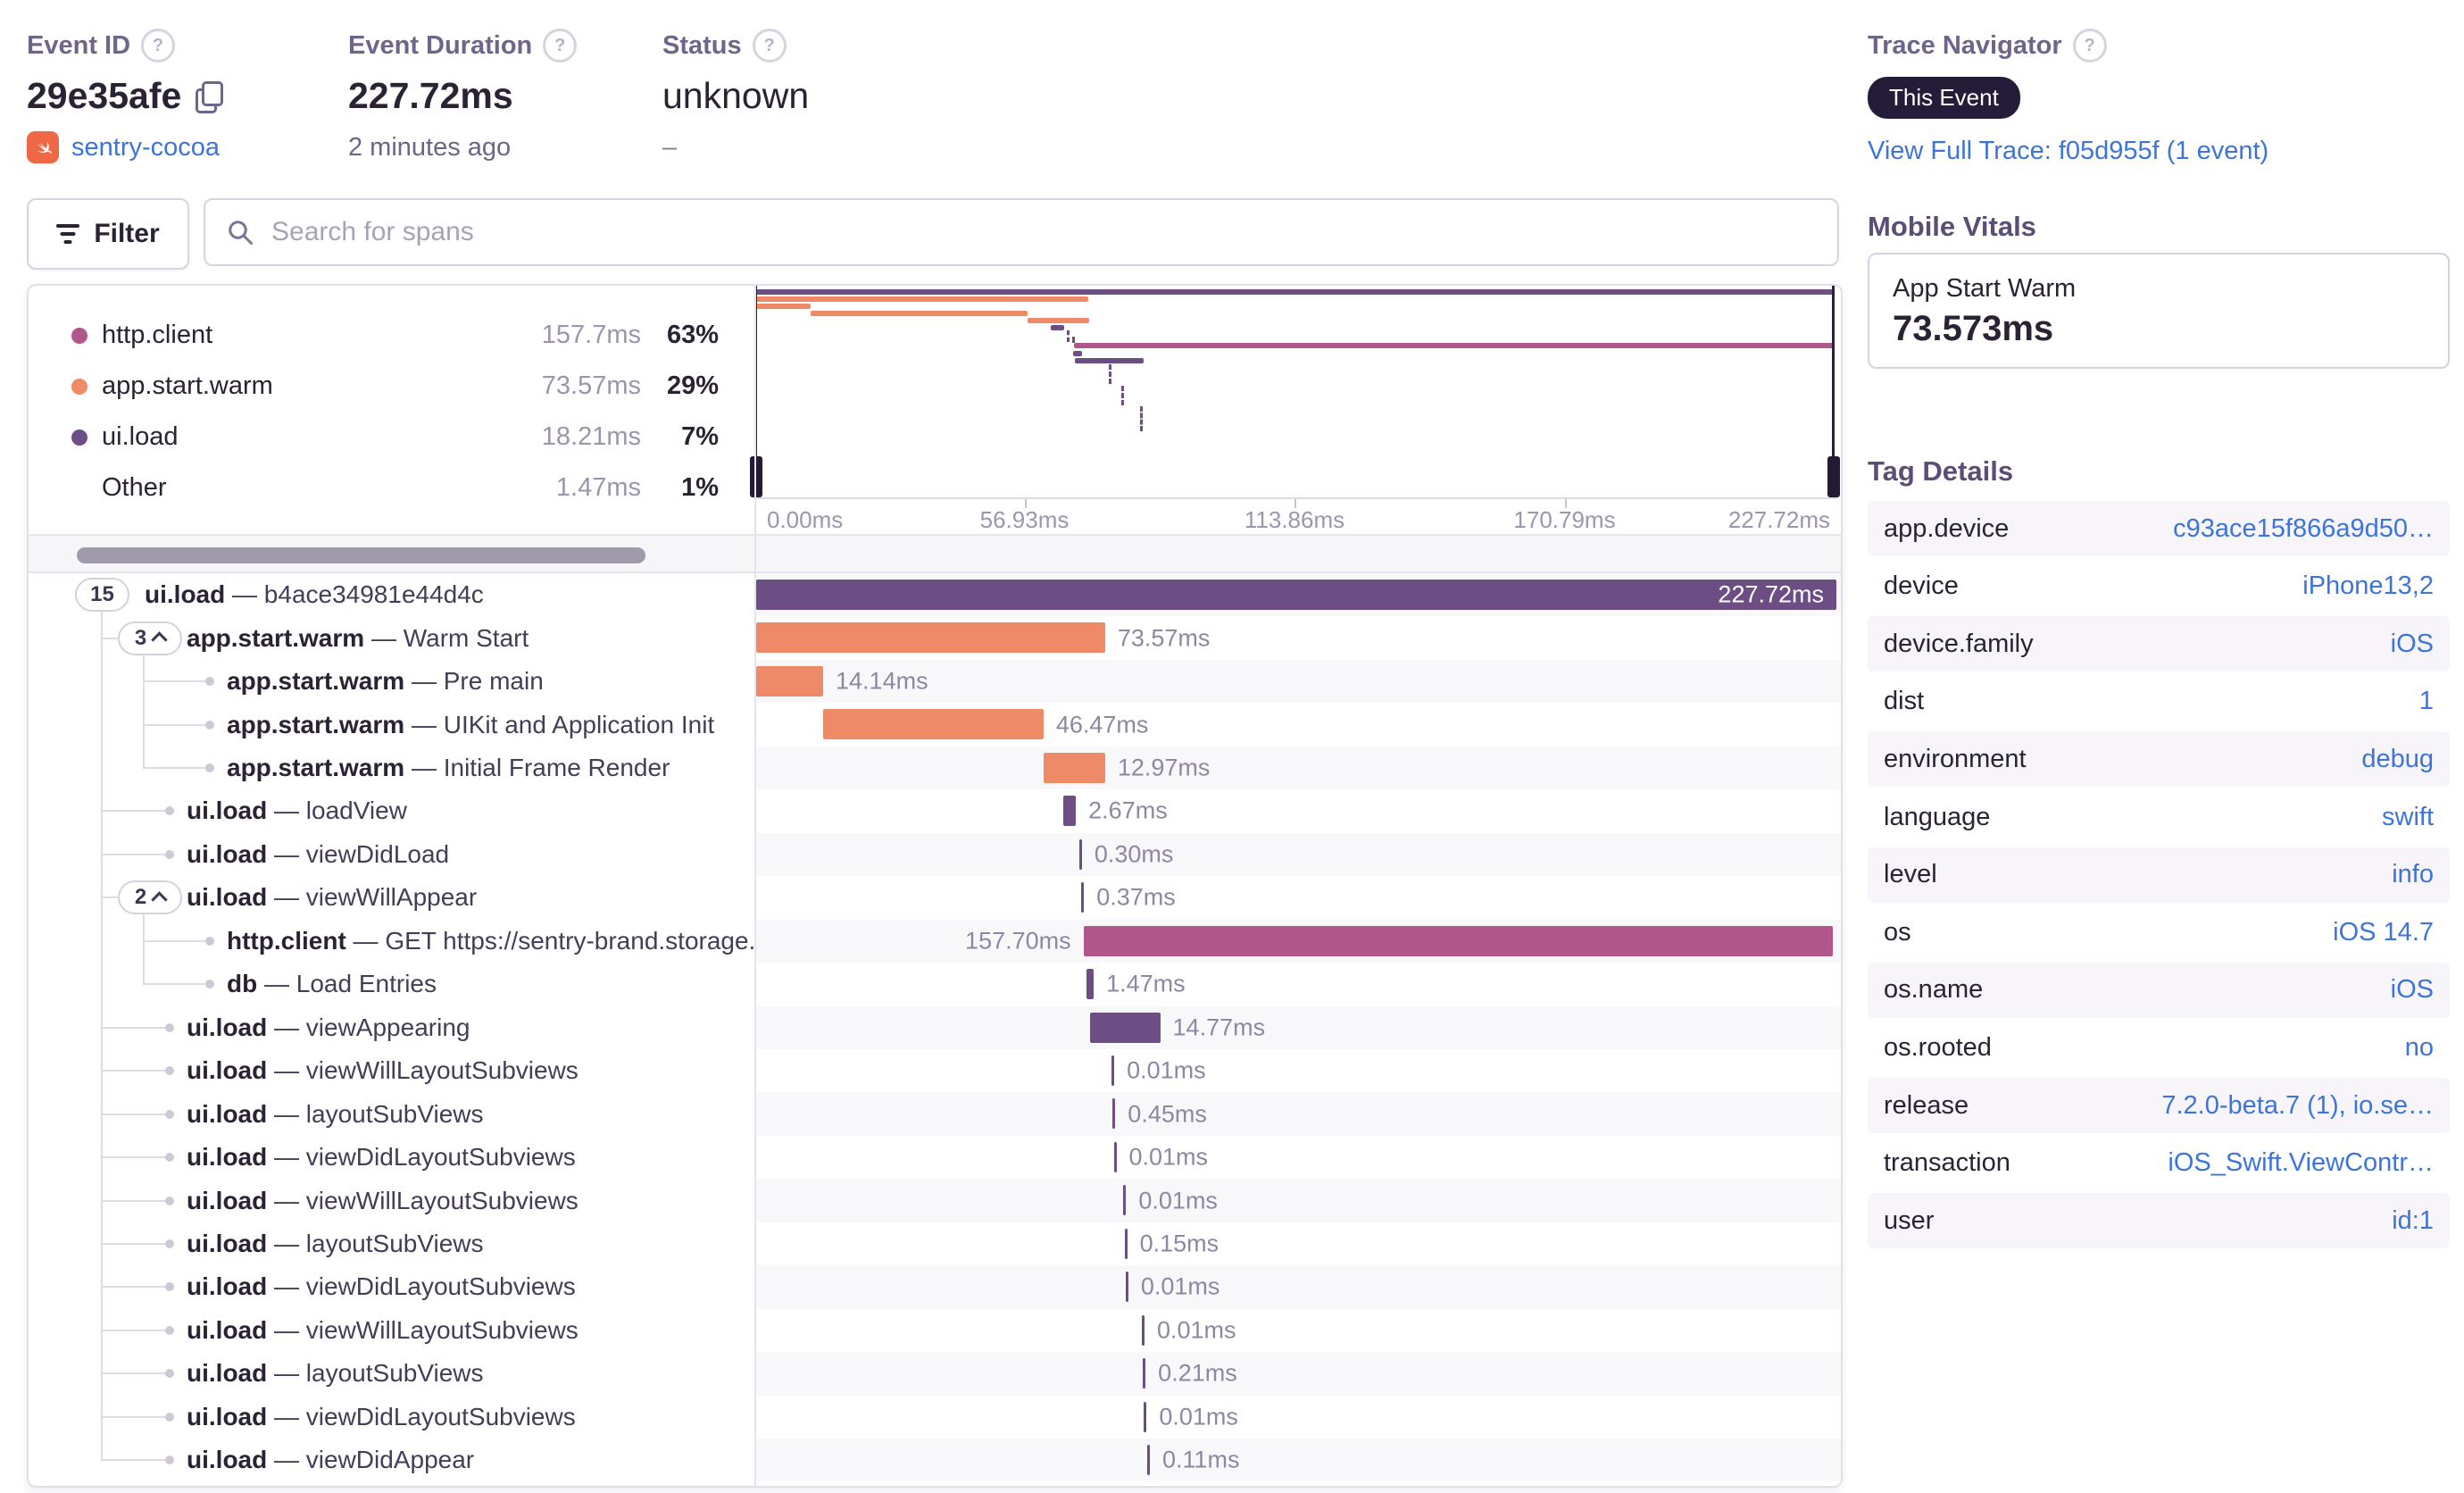  What do you see at coordinates (2413, 1220) in the screenshot?
I see `tag-value-link: id:1` at bounding box center [2413, 1220].